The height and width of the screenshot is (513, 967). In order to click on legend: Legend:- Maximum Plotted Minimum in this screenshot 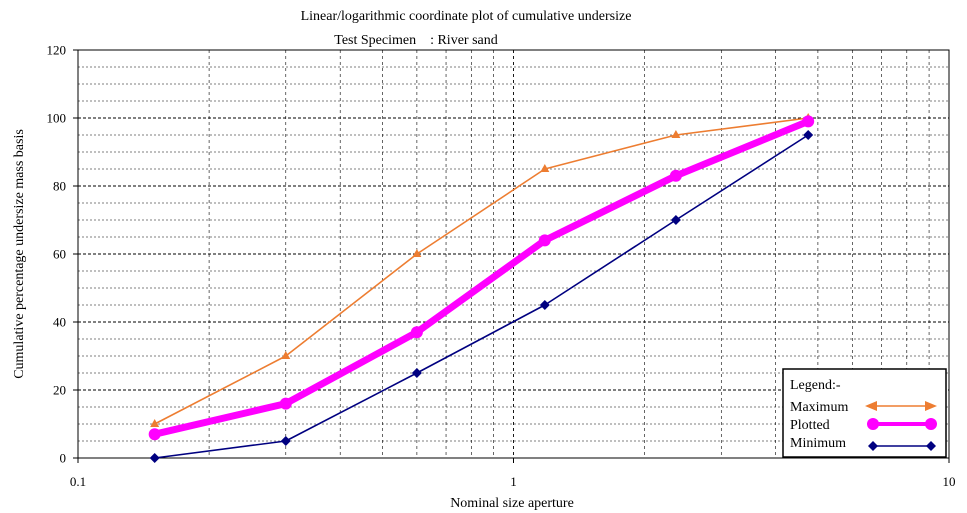, I will do `click(864, 413)`.